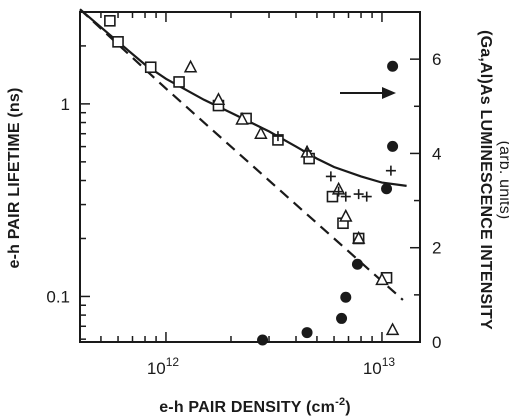 This screenshot has height=417, width=509. I want to click on x-tick-label: 1013, so click(379, 366).